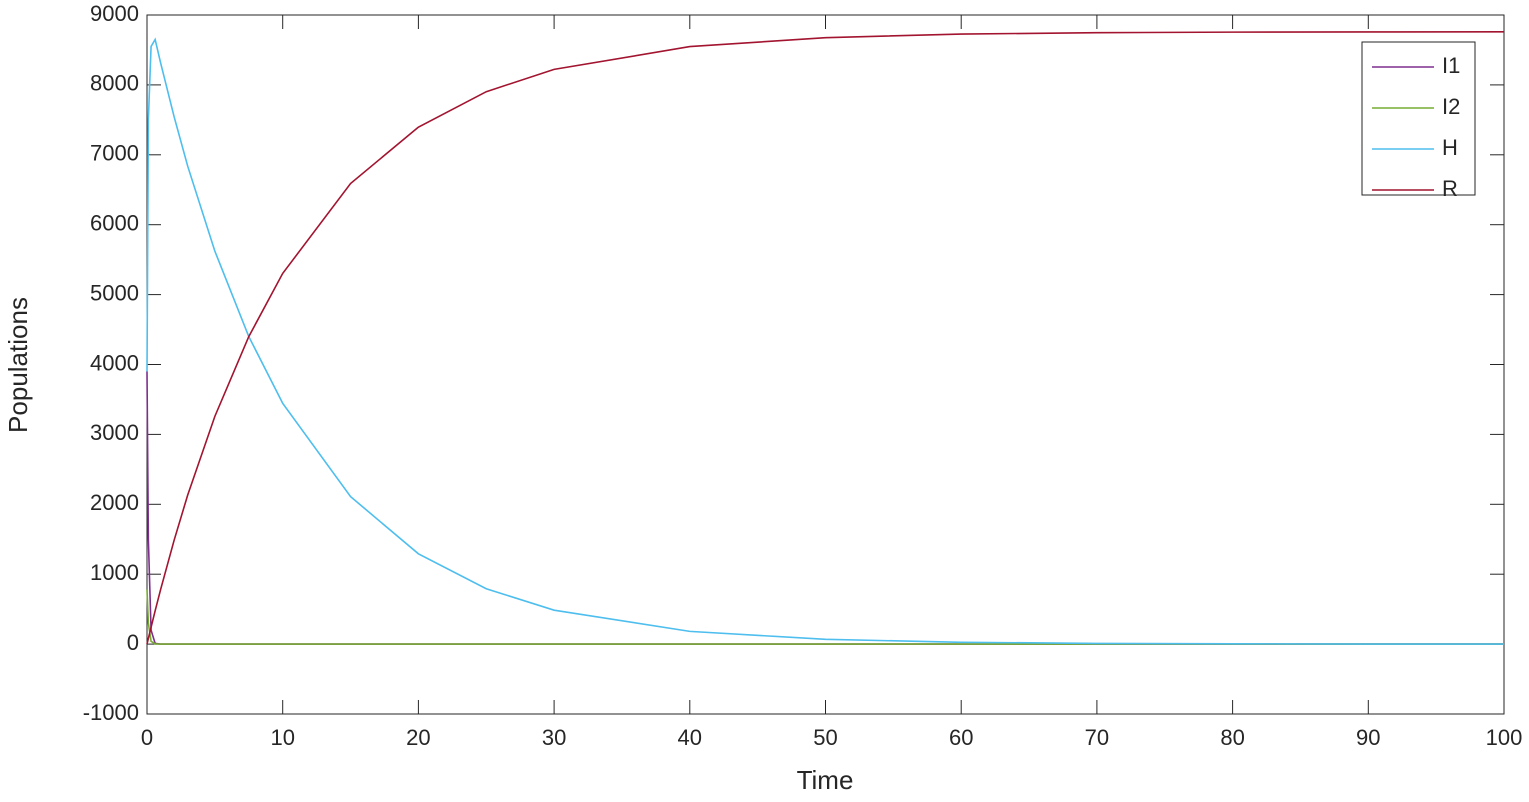 The image size is (1529, 802). Describe the element at coordinates (1368, 737) in the screenshot. I see `x-tick-label: 90` at that location.